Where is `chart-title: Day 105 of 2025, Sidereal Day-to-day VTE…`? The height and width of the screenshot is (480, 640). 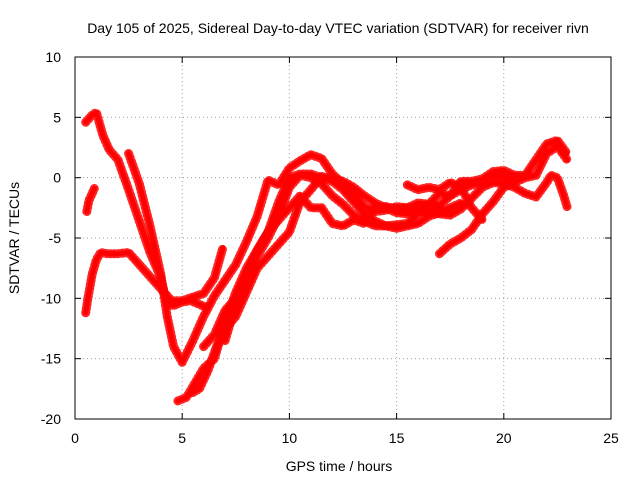
chart-title: Day 105 of 2025, Sidereal Day-to-day VTE… is located at coordinates (338, 28).